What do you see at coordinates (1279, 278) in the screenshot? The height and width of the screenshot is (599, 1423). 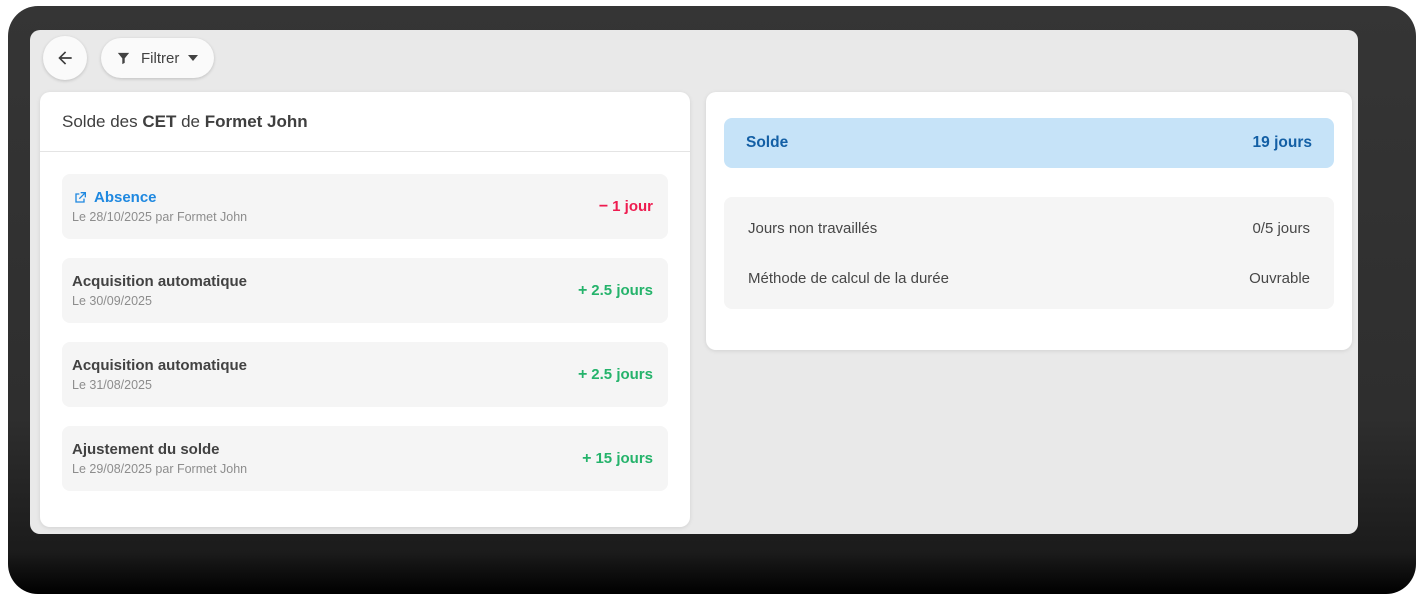 I see `detail-value: Ouvrable` at bounding box center [1279, 278].